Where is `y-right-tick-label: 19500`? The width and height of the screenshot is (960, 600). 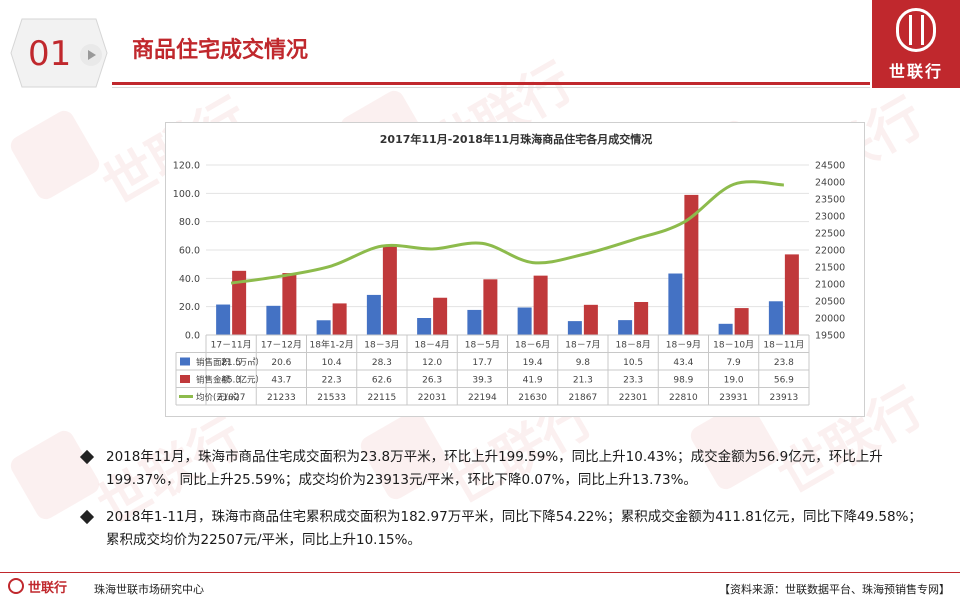
y-right-tick-label: 19500 is located at coordinates (830, 336).